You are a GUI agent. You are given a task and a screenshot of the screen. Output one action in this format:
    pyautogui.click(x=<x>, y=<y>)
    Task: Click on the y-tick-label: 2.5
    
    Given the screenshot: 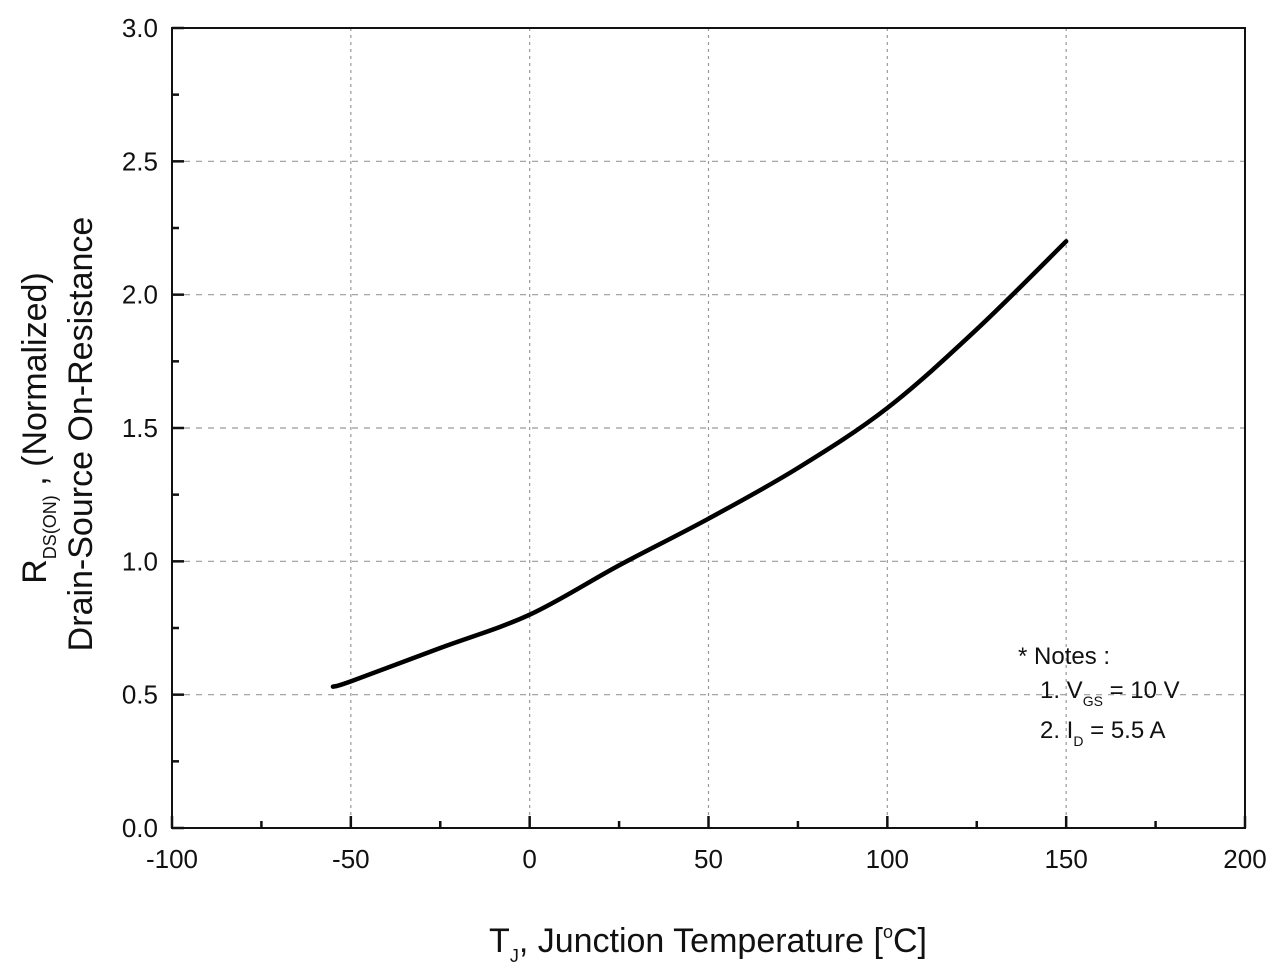 What is the action you would take?
    pyautogui.click(x=140, y=161)
    